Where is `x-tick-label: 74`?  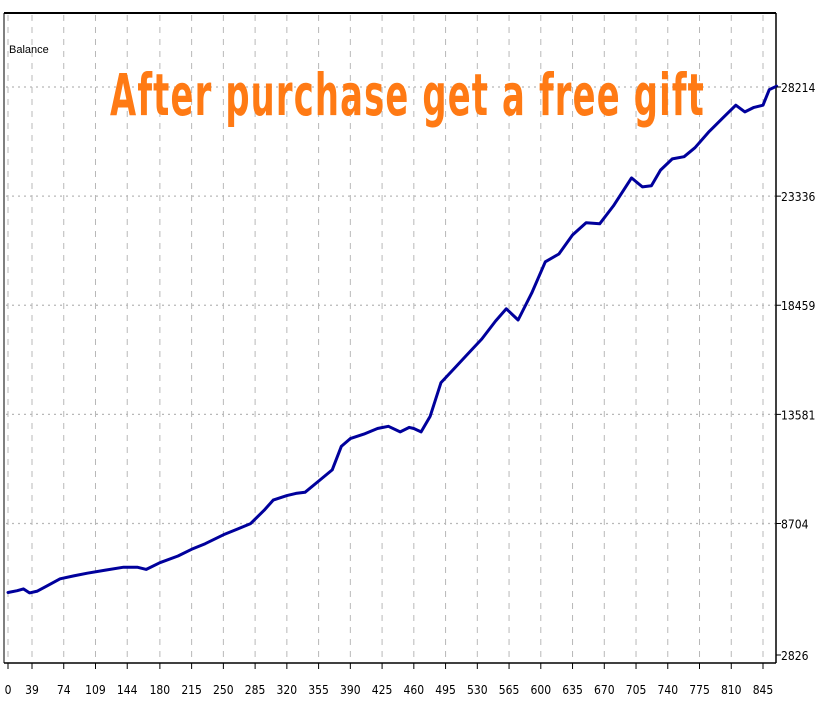 x-tick-label: 74 is located at coordinates (64, 690).